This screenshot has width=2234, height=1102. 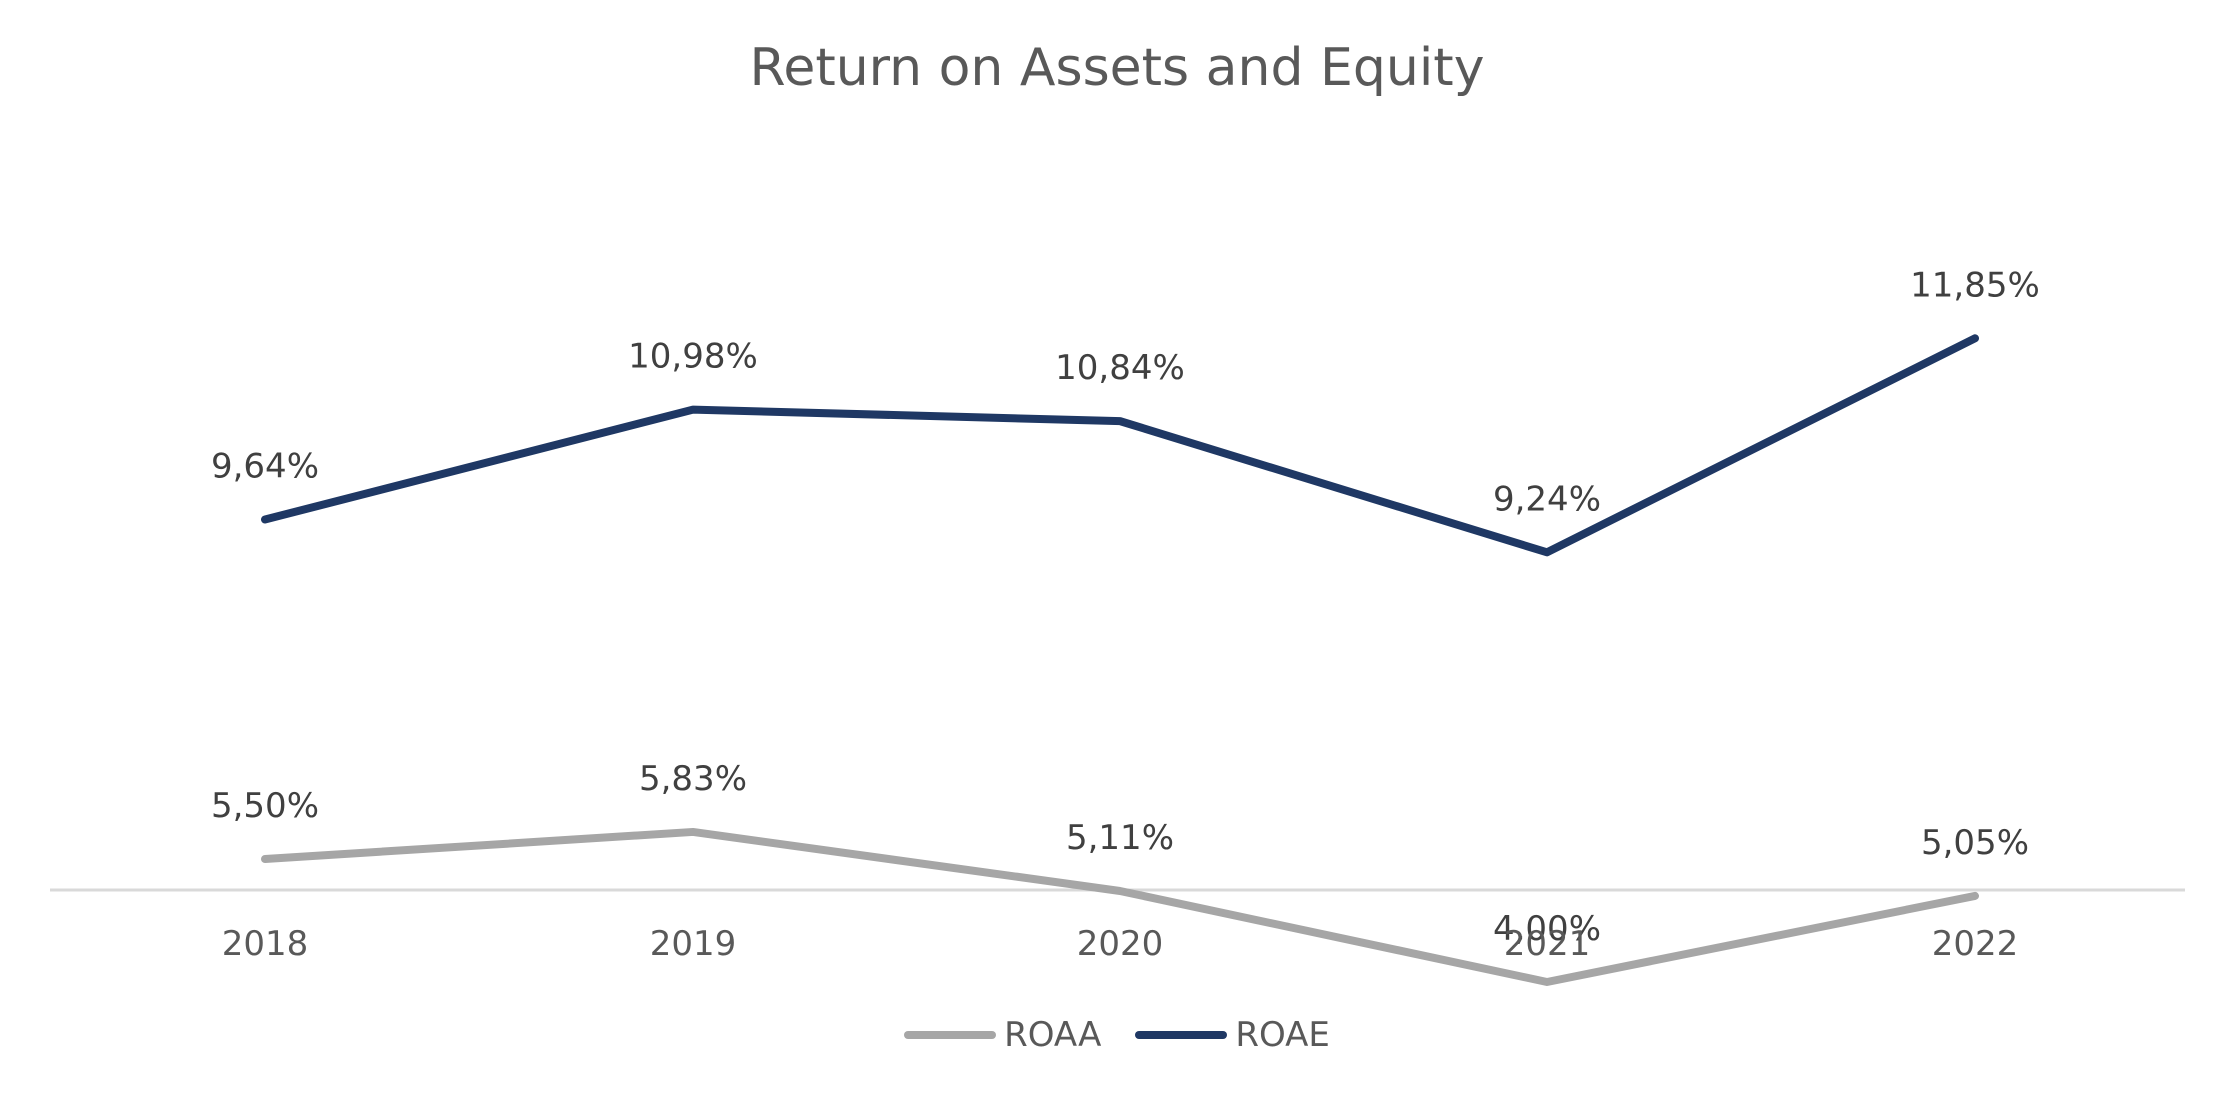 What do you see at coordinates (1232, 1035) in the screenshot?
I see `legend-item-roae: ROAE` at bounding box center [1232, 1035].